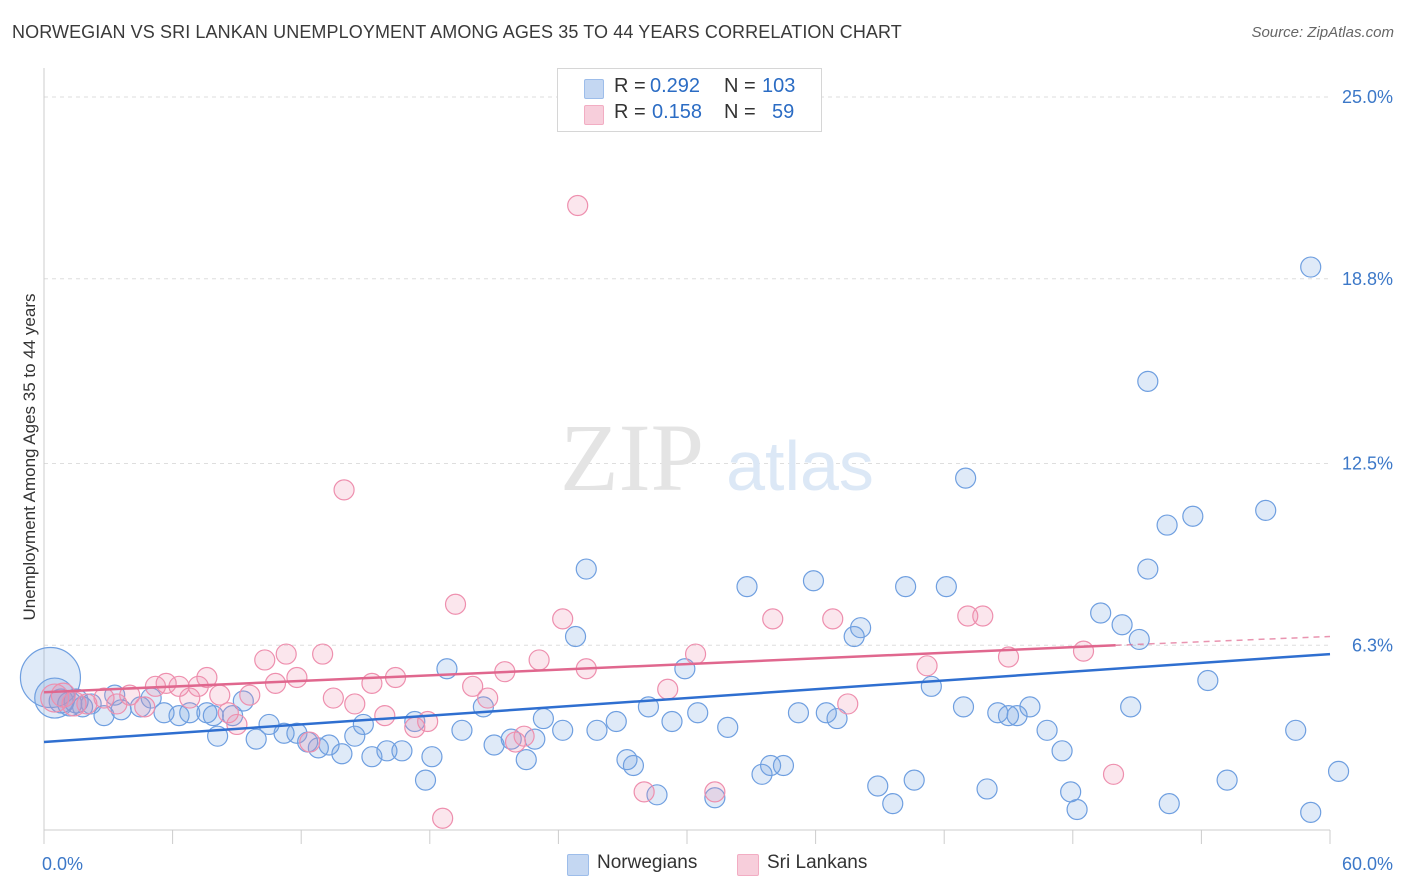 This screenshot has width=1406, height=892. I want to click on bottom-legend-swatch-sri-lankans, so click(748, 865).